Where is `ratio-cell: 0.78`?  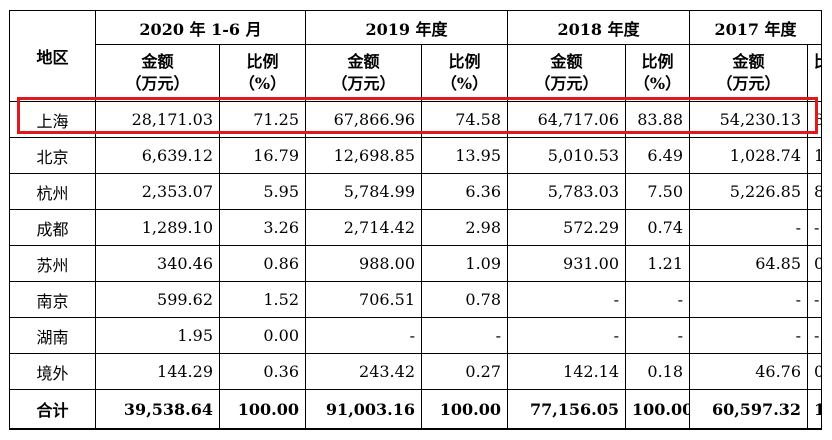 ratio-cell: 0.78 is located at coordinates (464, 299).